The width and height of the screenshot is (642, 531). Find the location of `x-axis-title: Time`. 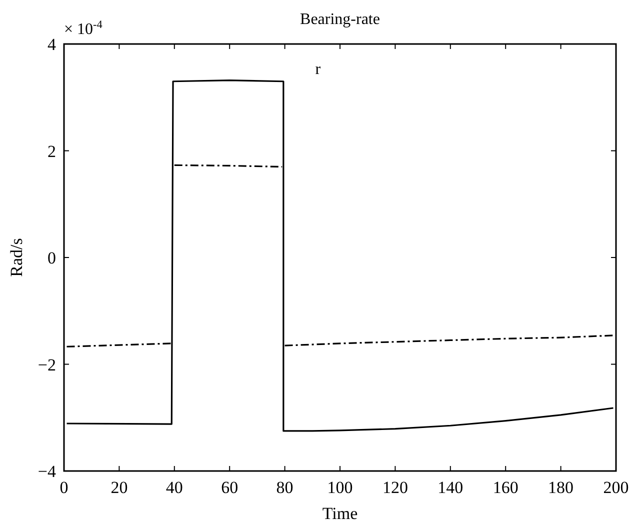

x-axis-title: Time is located at coordinates (340, 513).